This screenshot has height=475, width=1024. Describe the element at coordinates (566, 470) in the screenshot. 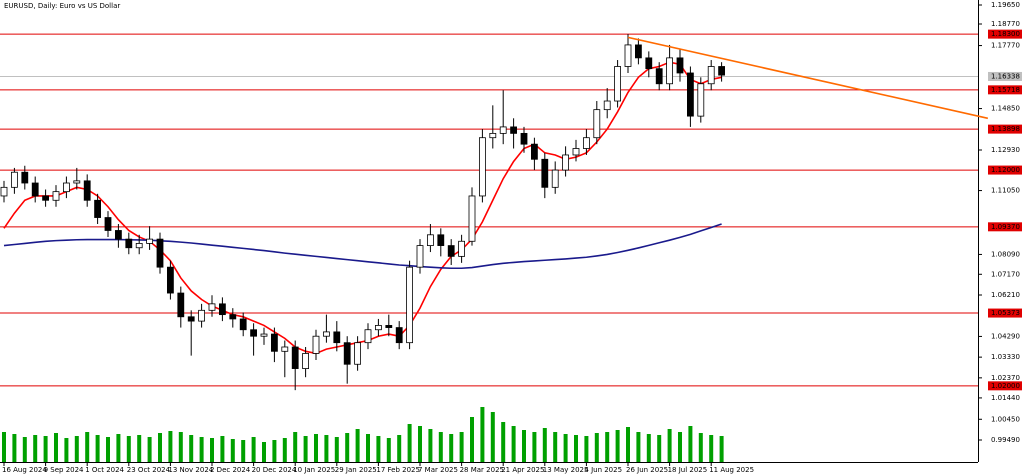

I see `x-tick-label: 13 May 2025` at that location.